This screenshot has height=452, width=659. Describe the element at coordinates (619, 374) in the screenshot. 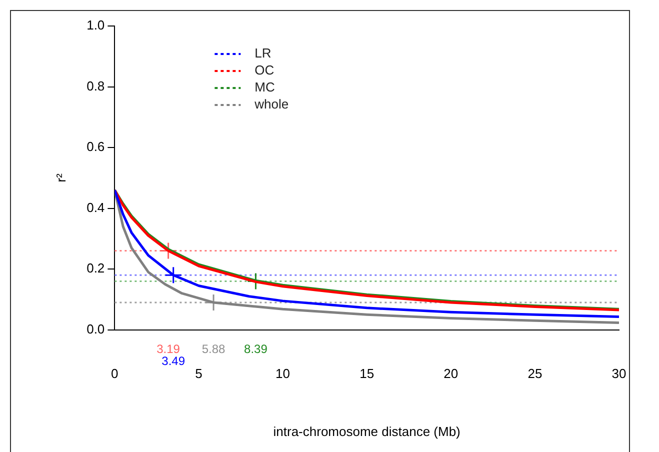

I see `x-tick-label: 30` at that location.